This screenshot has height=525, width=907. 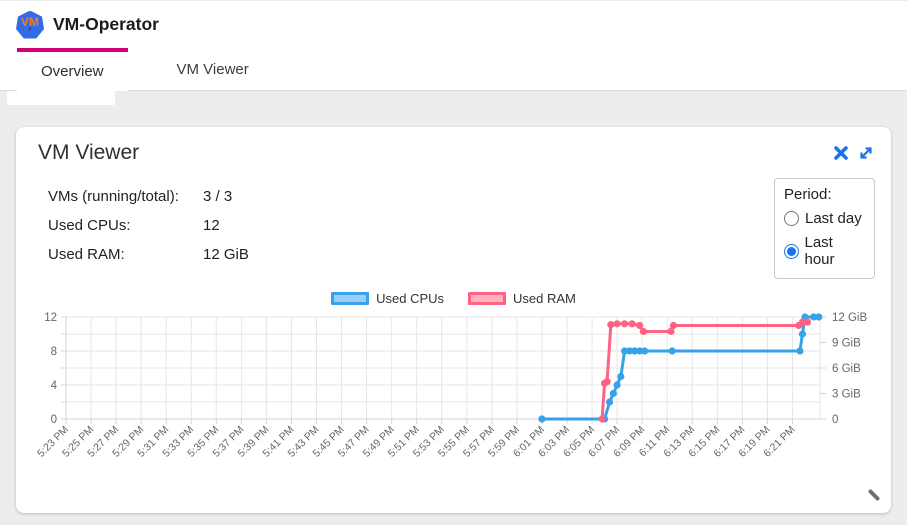 I want to click on tab-overview-label: Overview, so click(x=72, y=71).